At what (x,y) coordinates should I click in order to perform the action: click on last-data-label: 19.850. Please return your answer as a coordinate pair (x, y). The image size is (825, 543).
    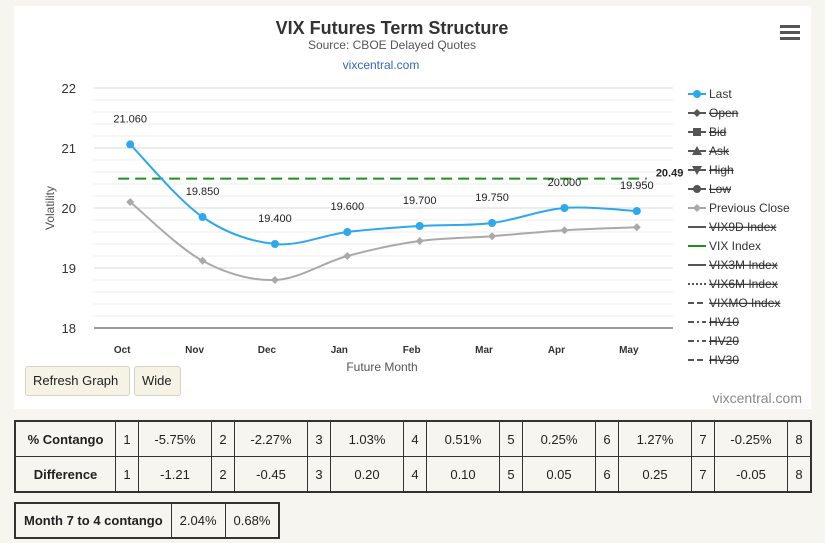
    Looking at the image, I should click on (203, 192).